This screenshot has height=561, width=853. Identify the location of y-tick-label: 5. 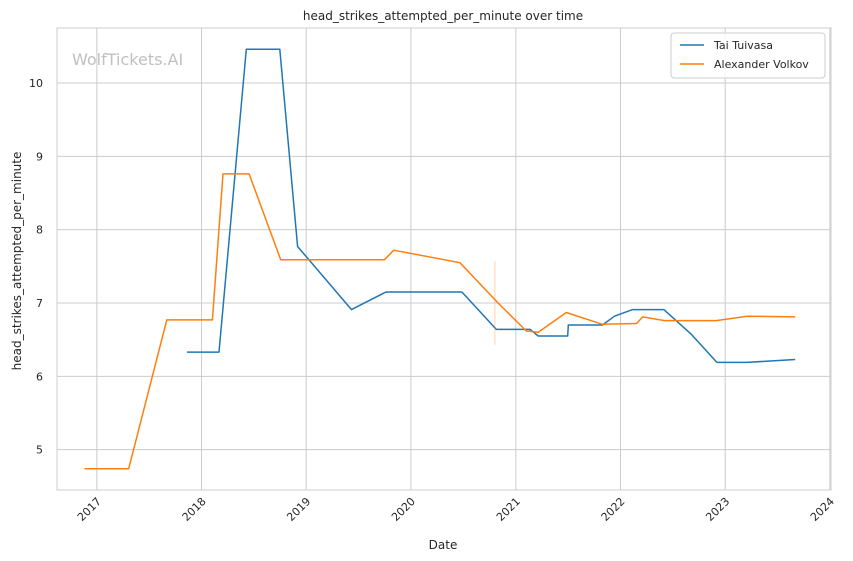
(39, 450).